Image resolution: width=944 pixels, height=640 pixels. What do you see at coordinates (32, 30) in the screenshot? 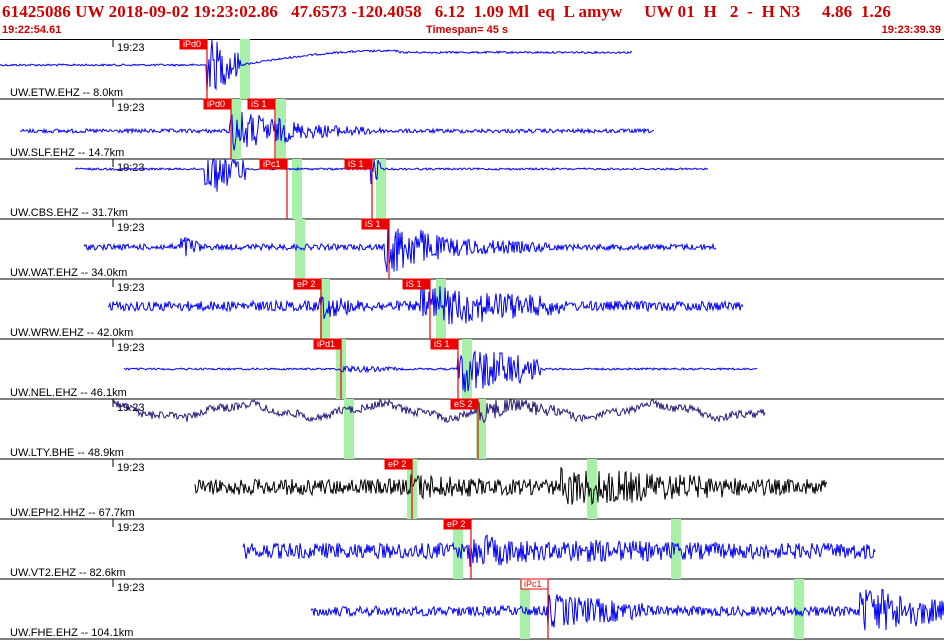
I see `window-start-time: 19:22:54.61` at bounding box center [32, 30].